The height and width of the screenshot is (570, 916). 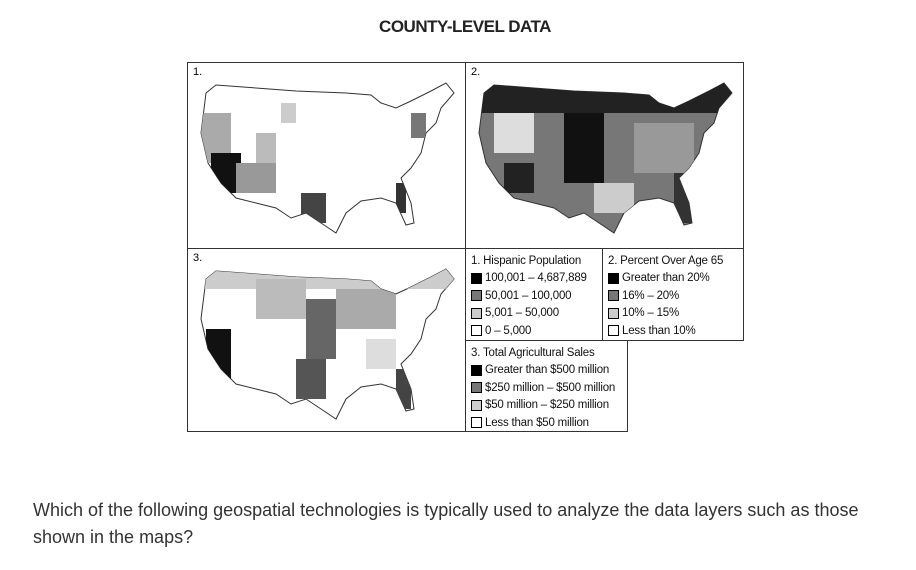 I want to click on title: COUNTY-LEVEL DATA, so click(x=465, y=26).